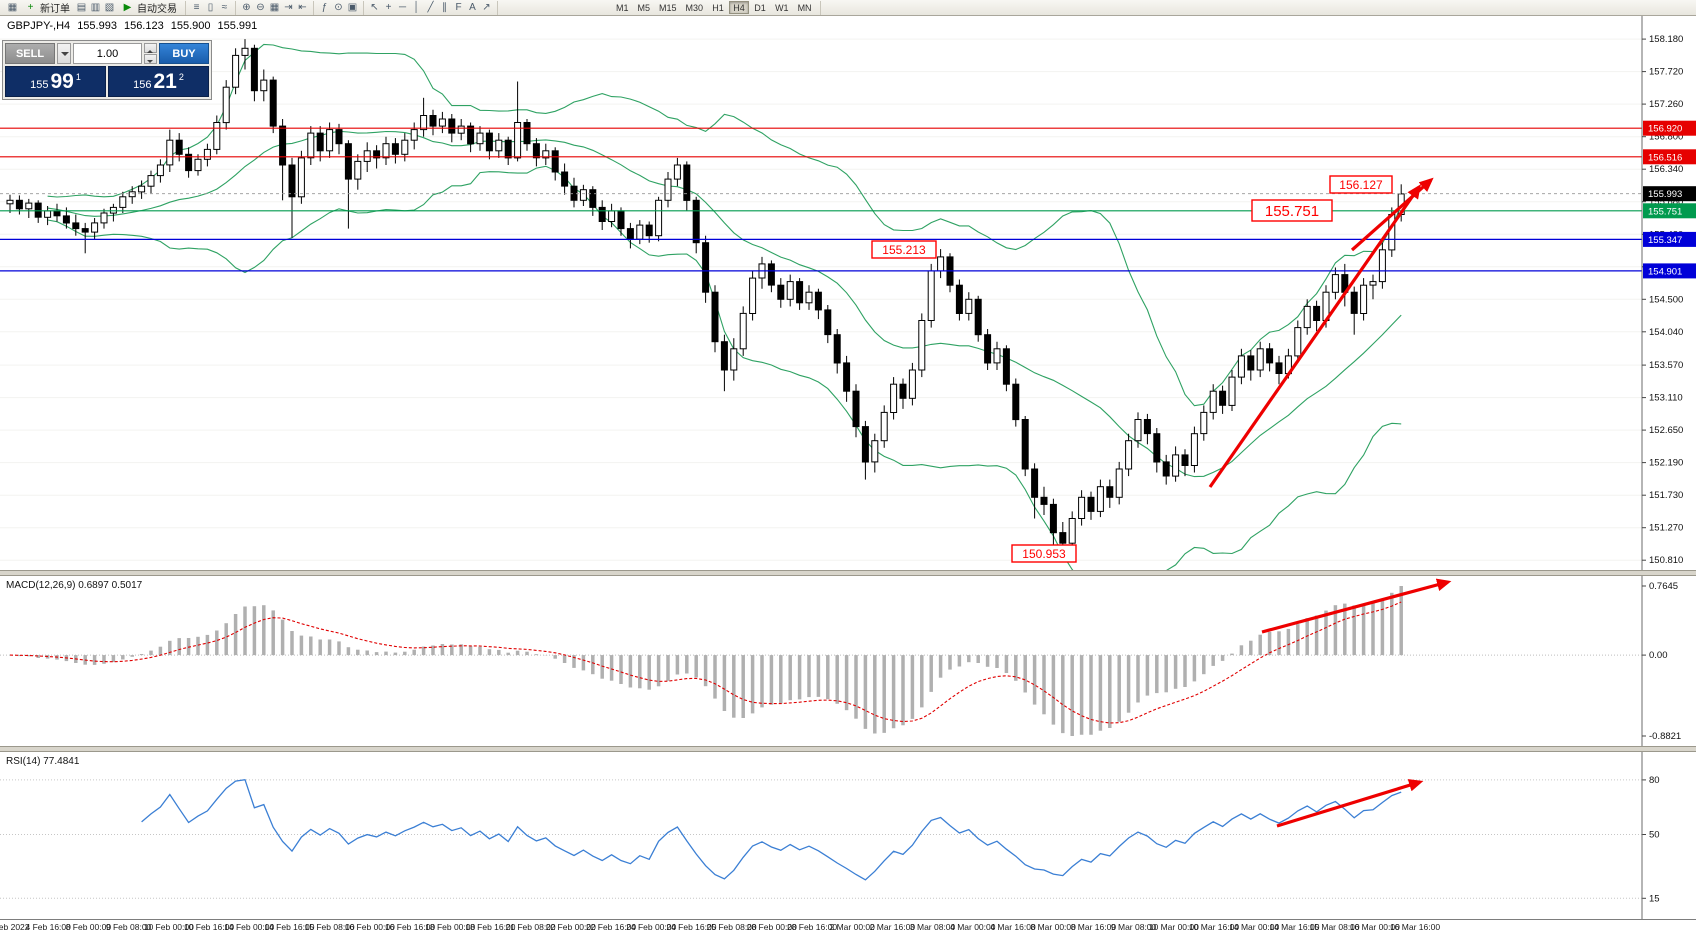 This screenshot has width=1696, height=933. I want to click on navigator-icon: ▧, so click(109, 7).